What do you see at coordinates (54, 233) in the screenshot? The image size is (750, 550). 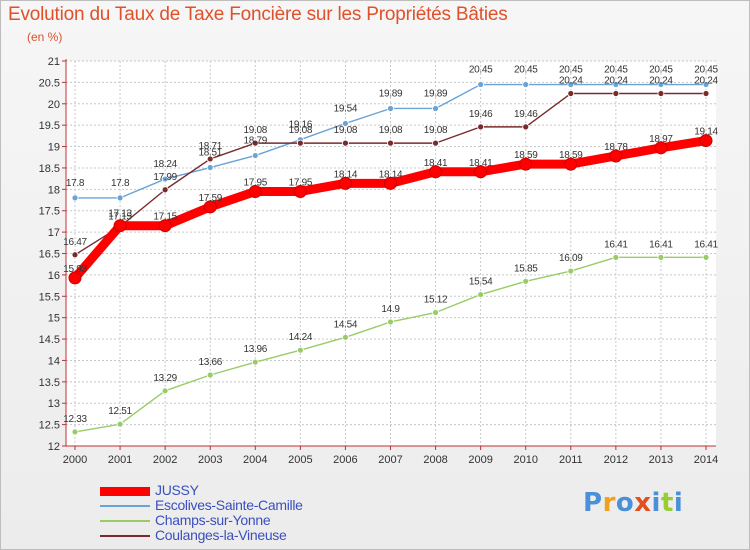 I see `y-tick-label: 17` at bounding box center [54, 233].